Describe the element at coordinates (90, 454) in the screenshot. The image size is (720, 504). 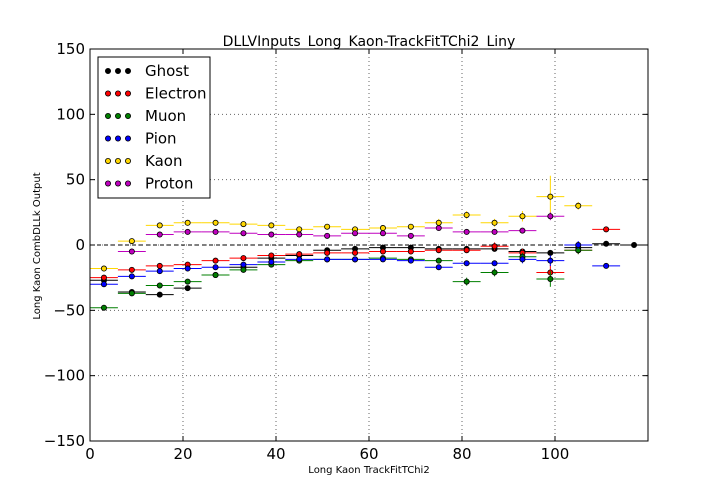
I see `x-tick-label: 0` at that location.